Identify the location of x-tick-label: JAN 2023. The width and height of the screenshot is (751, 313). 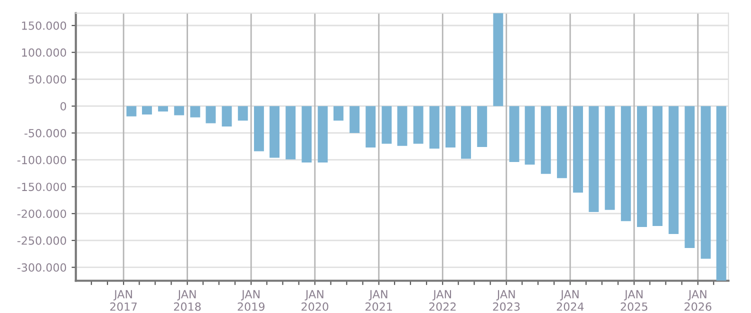
(506, 300).